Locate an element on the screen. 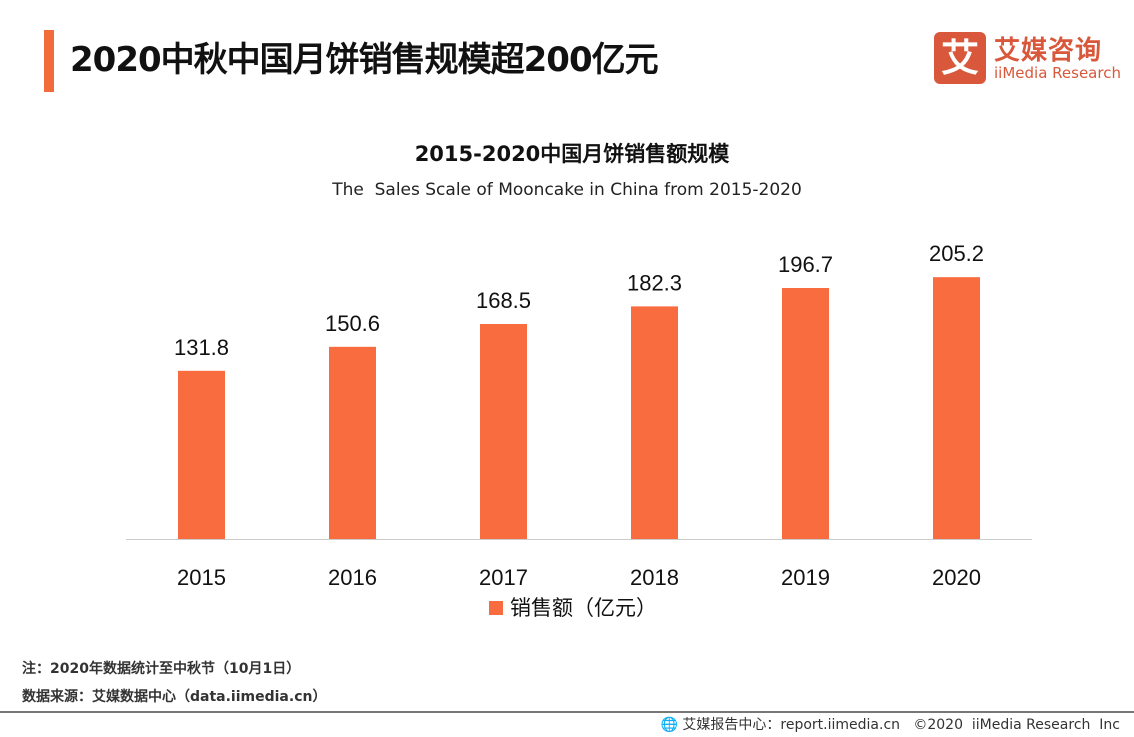  x-tick-2017: 2017 is located at coordinates (503, 577).